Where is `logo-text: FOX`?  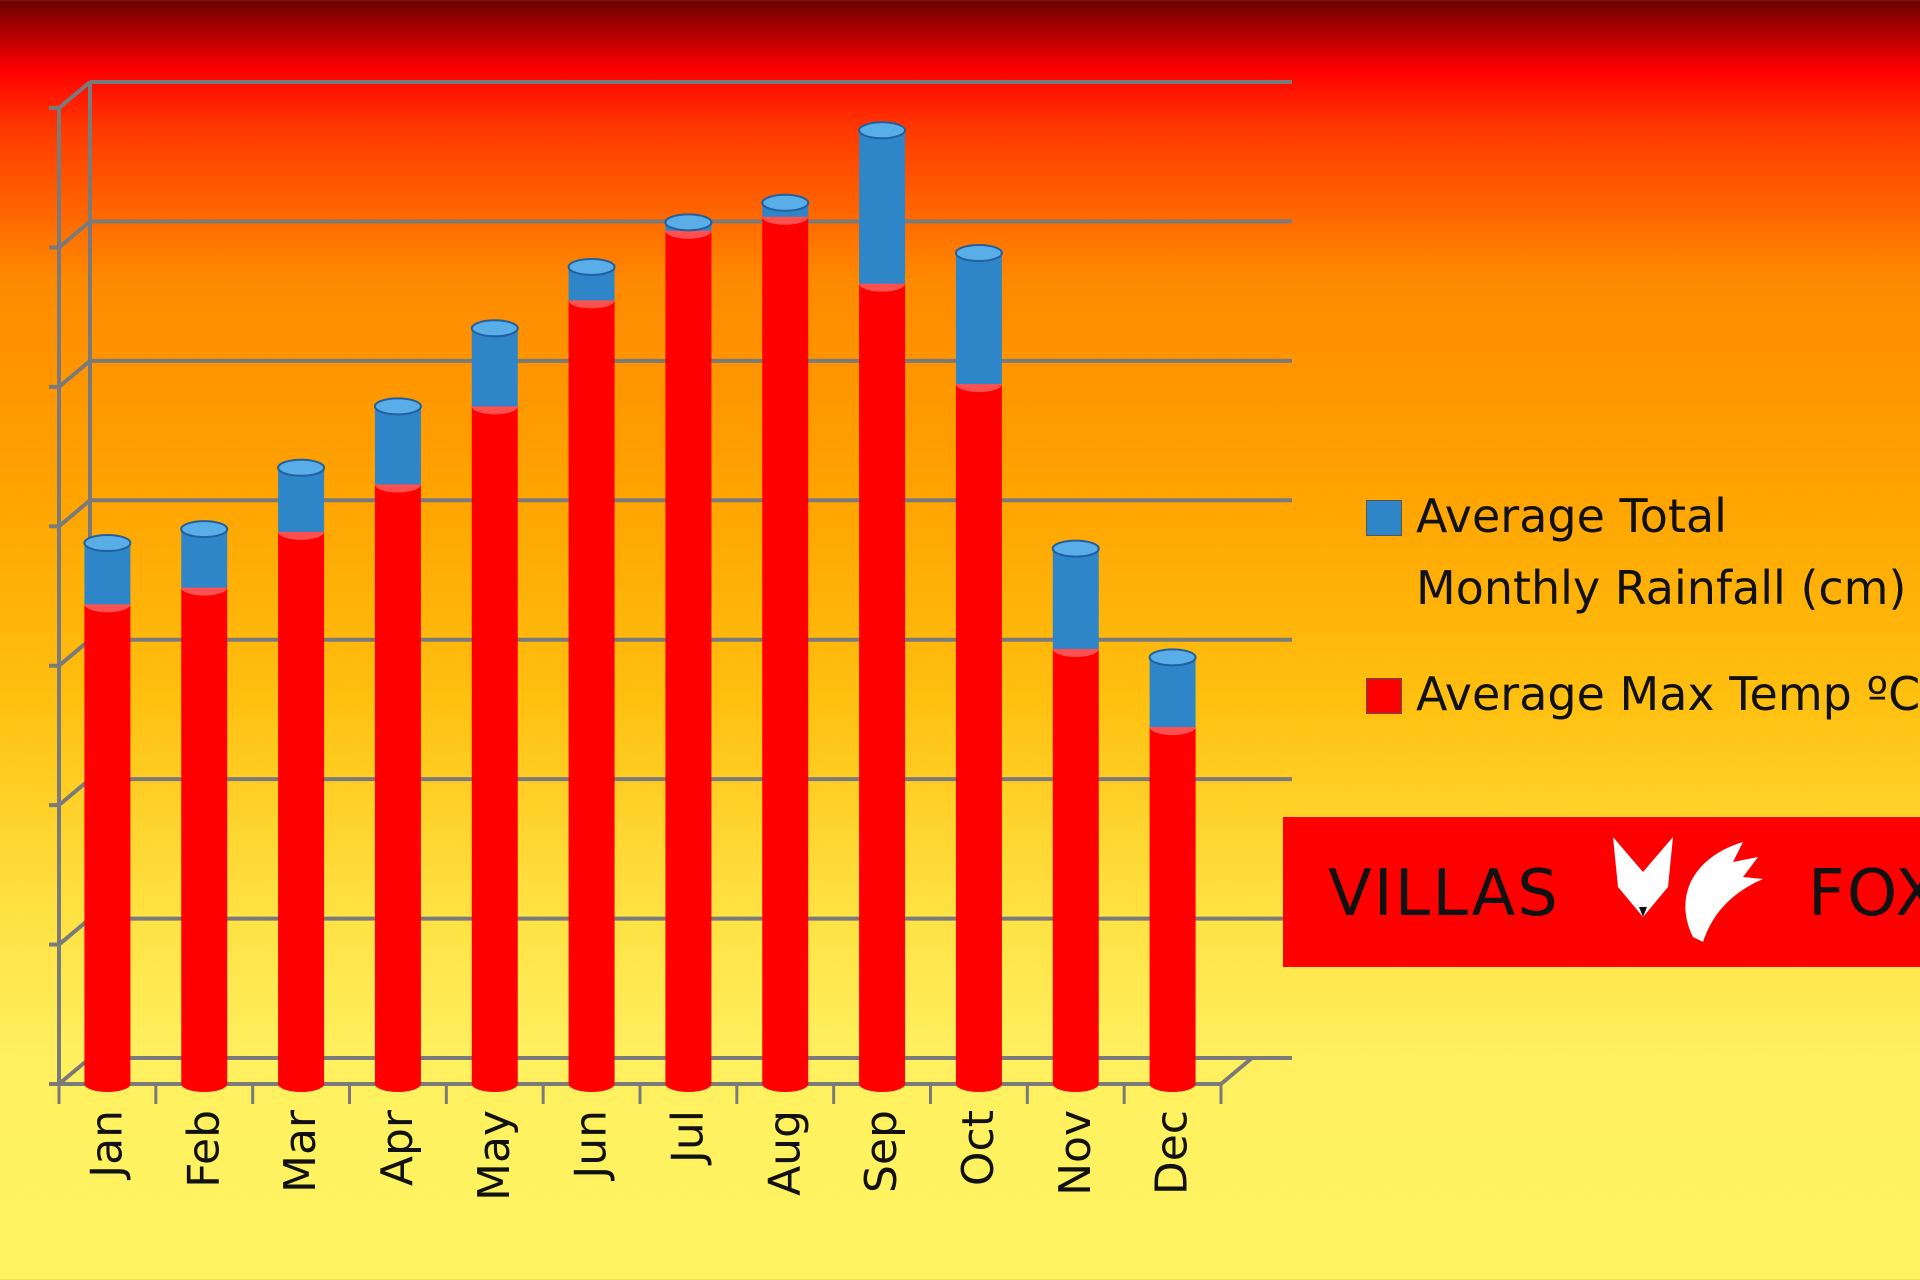
logo-text: FOX is located at coordinates (1864, 894).